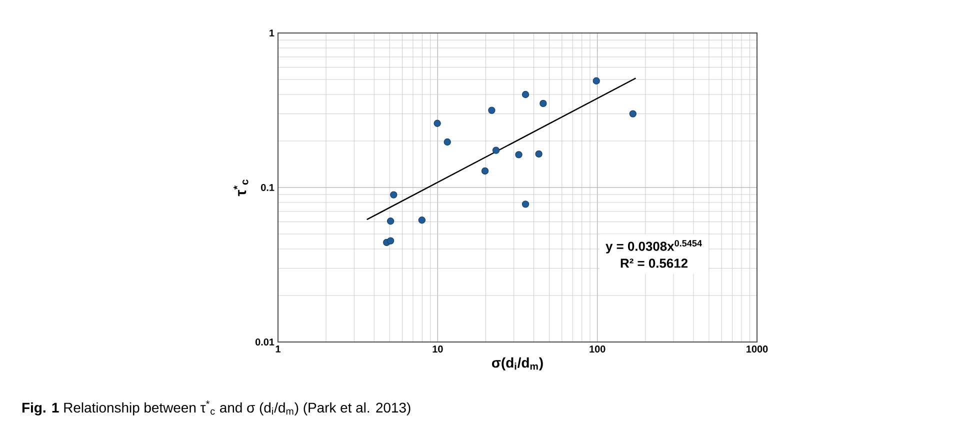 The height and width of the screenshot is (428, 956). Describe the element at coordinates (267, 188) in the screenshot. I see `y-tick-label: 0.1` at that location.